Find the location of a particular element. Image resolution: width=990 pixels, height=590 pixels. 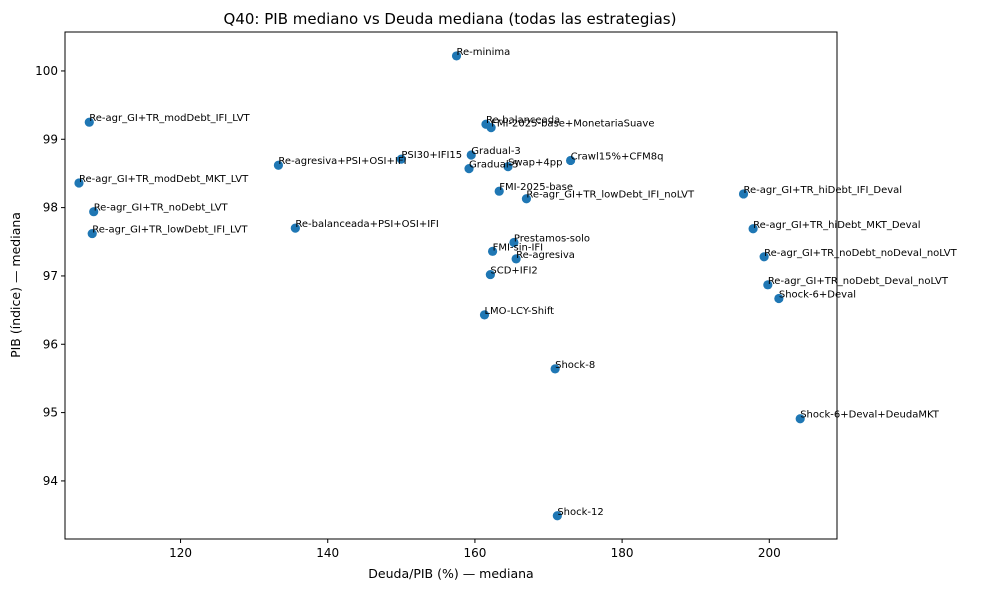

y-tick-label: 99 is located at coordinates (50, 139).